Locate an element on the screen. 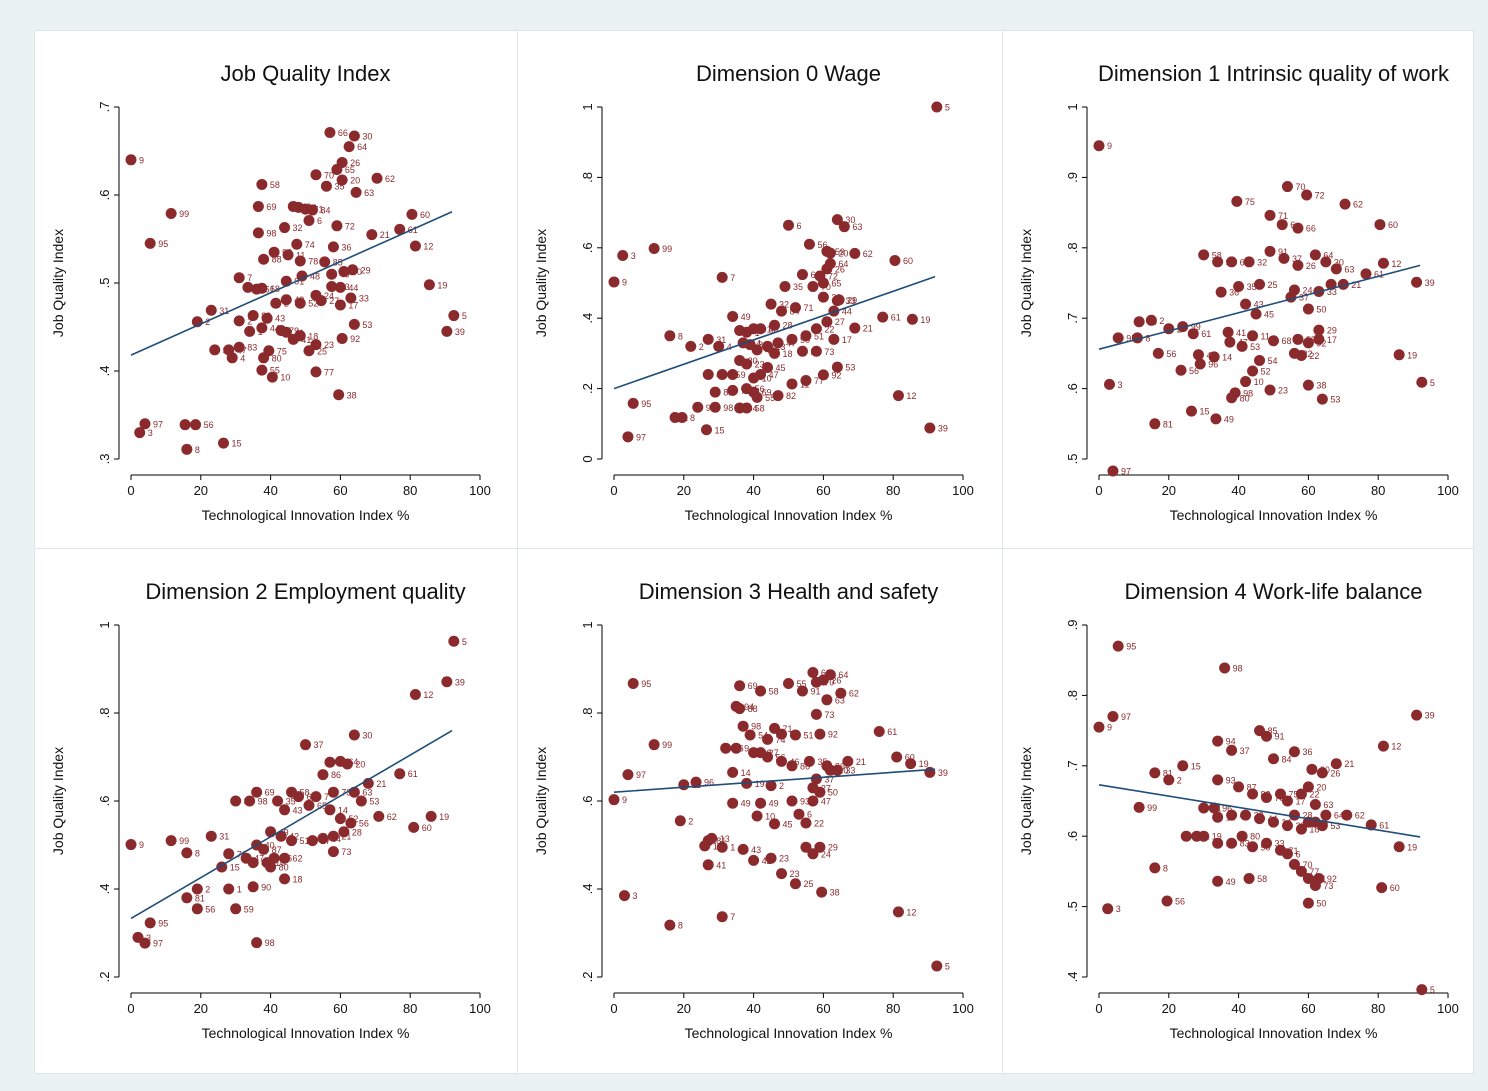 This screenshot has width=1488, height=1091. point-label: 19 is located at coordinates (1412, 847).